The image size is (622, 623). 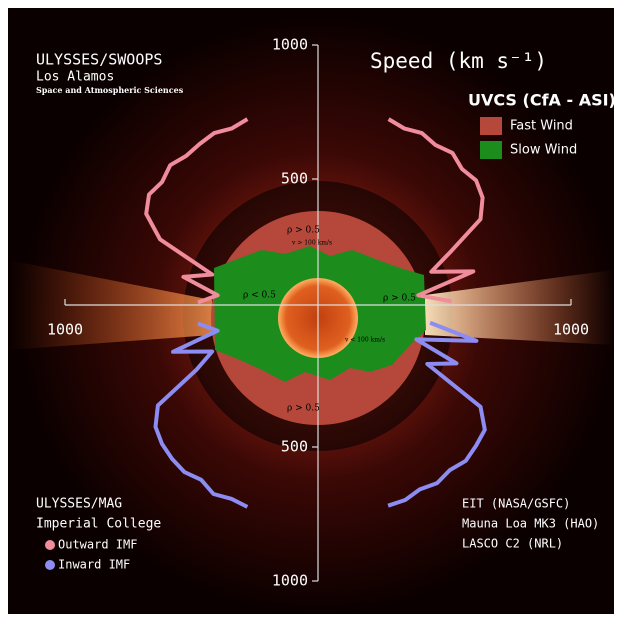 I want to click on credit: Mauna Loa MK3 (HAO), so click(x=530, y=524).